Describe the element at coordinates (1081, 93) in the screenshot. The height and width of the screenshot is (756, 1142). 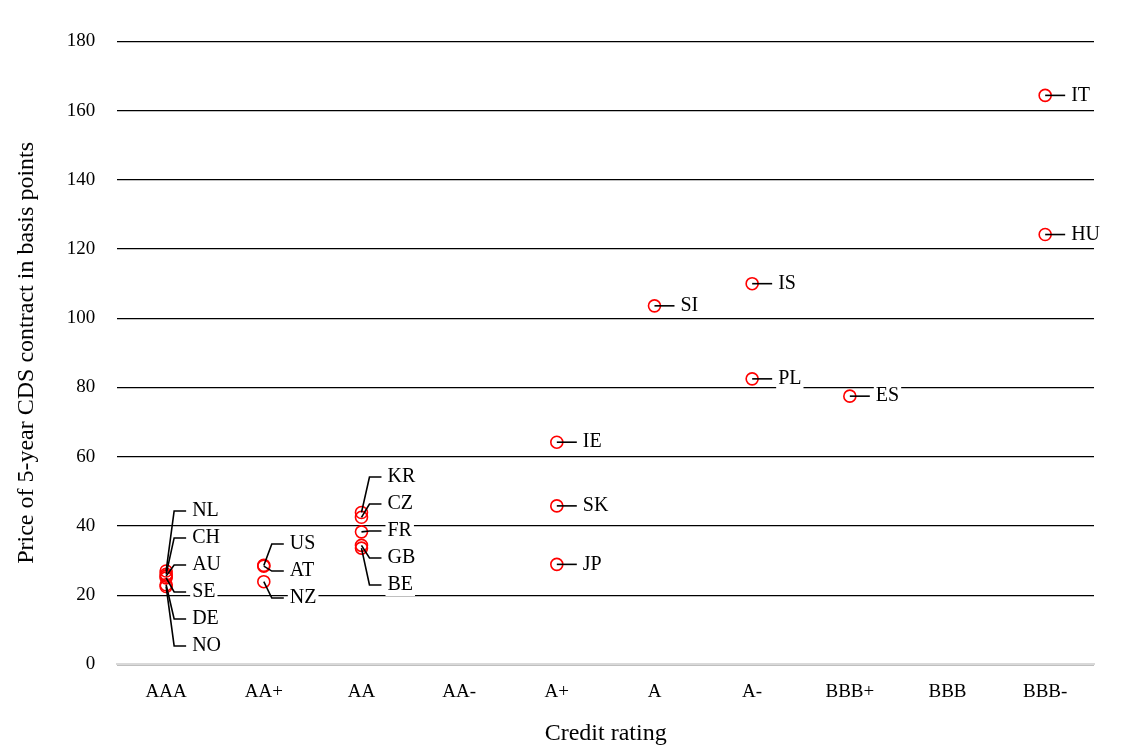
I see `annotation: IT` at that location.